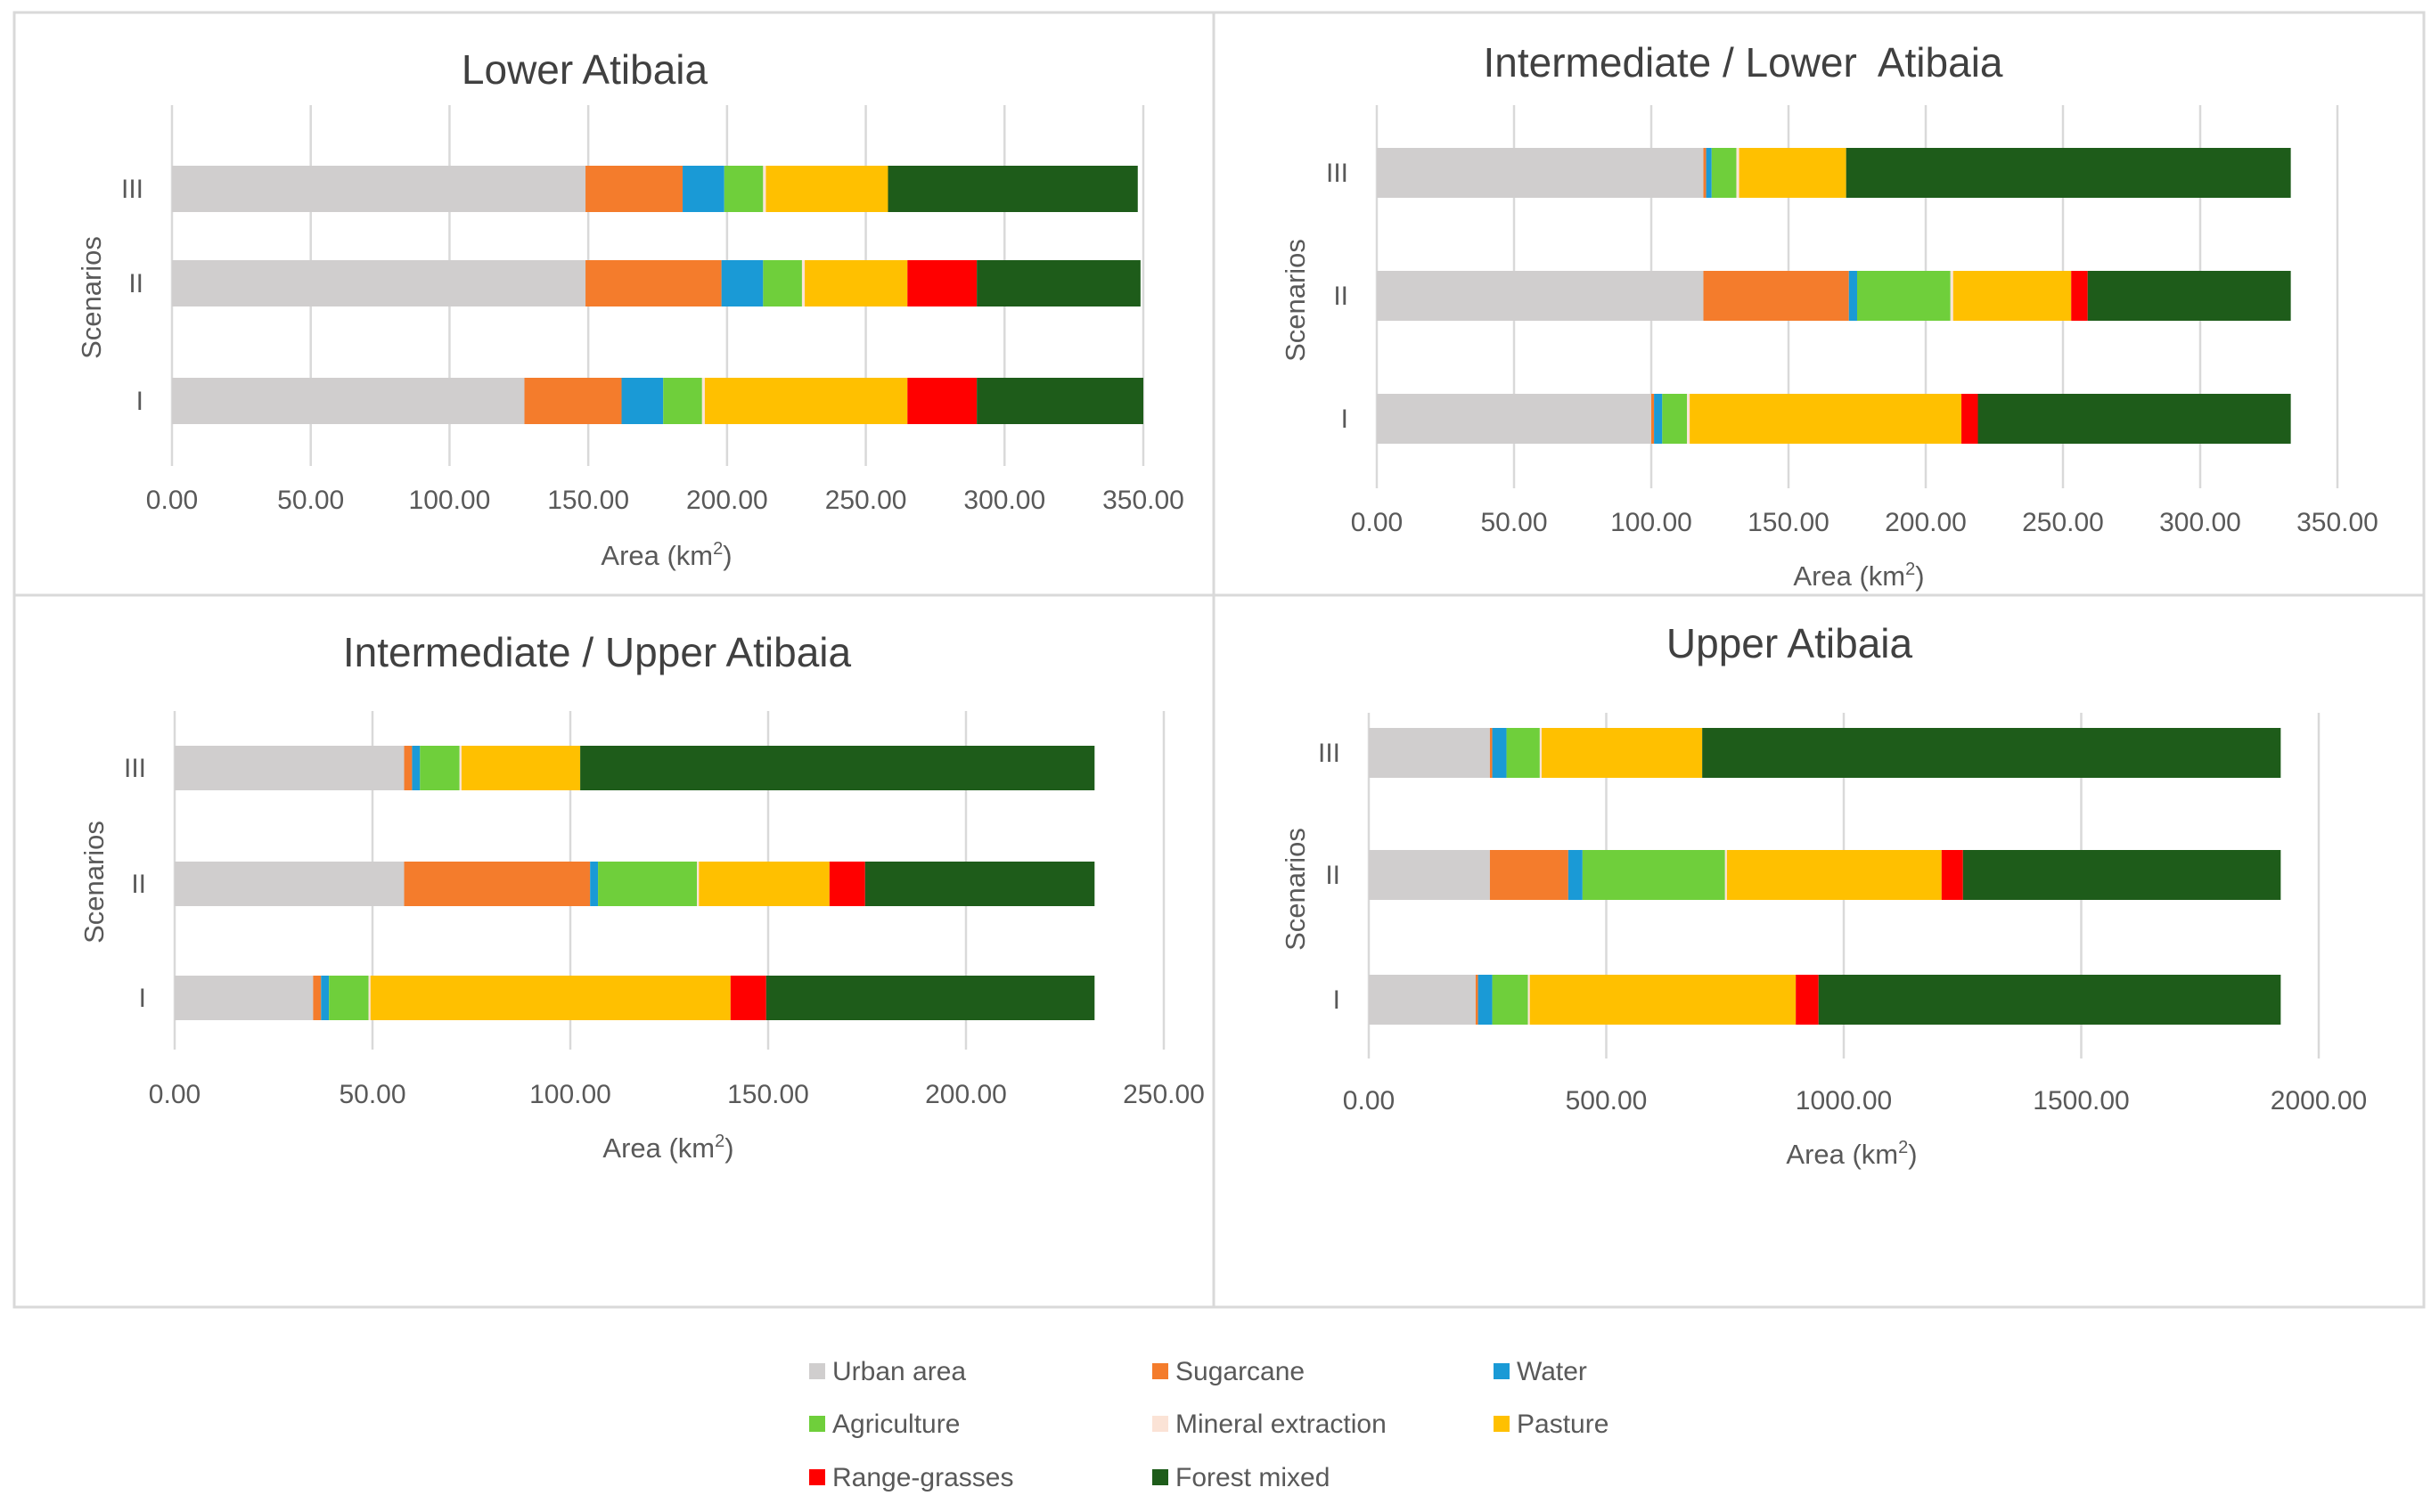 This screenshot has width=2431, height=1512. Describe the element at coordinates (817, 1424) in the screenshot. I see `legend-swatch-agriculture` at that location.